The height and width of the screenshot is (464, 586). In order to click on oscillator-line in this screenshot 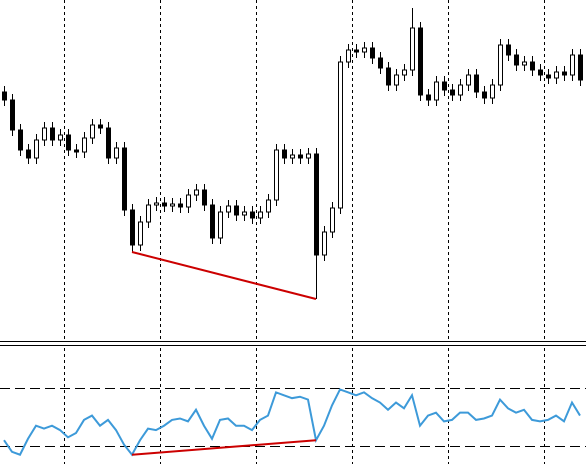, I will do `click(292, 422)`.